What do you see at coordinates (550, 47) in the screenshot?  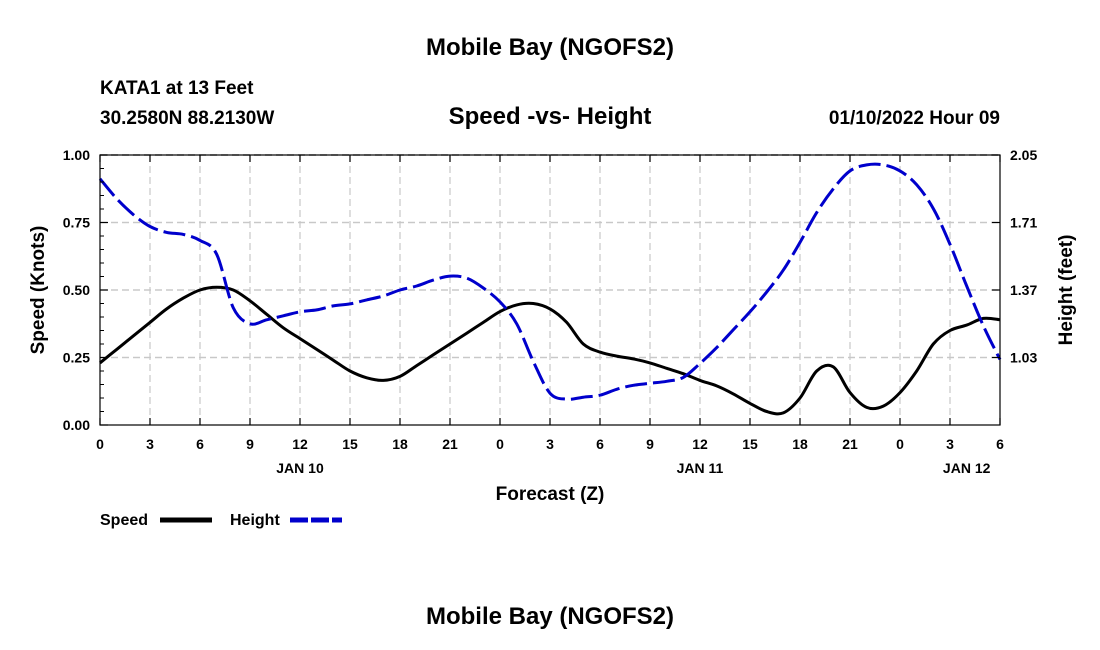 I see `chart-title: Mobile Bay (NGOFS2)` at bounding box center [550, 47].